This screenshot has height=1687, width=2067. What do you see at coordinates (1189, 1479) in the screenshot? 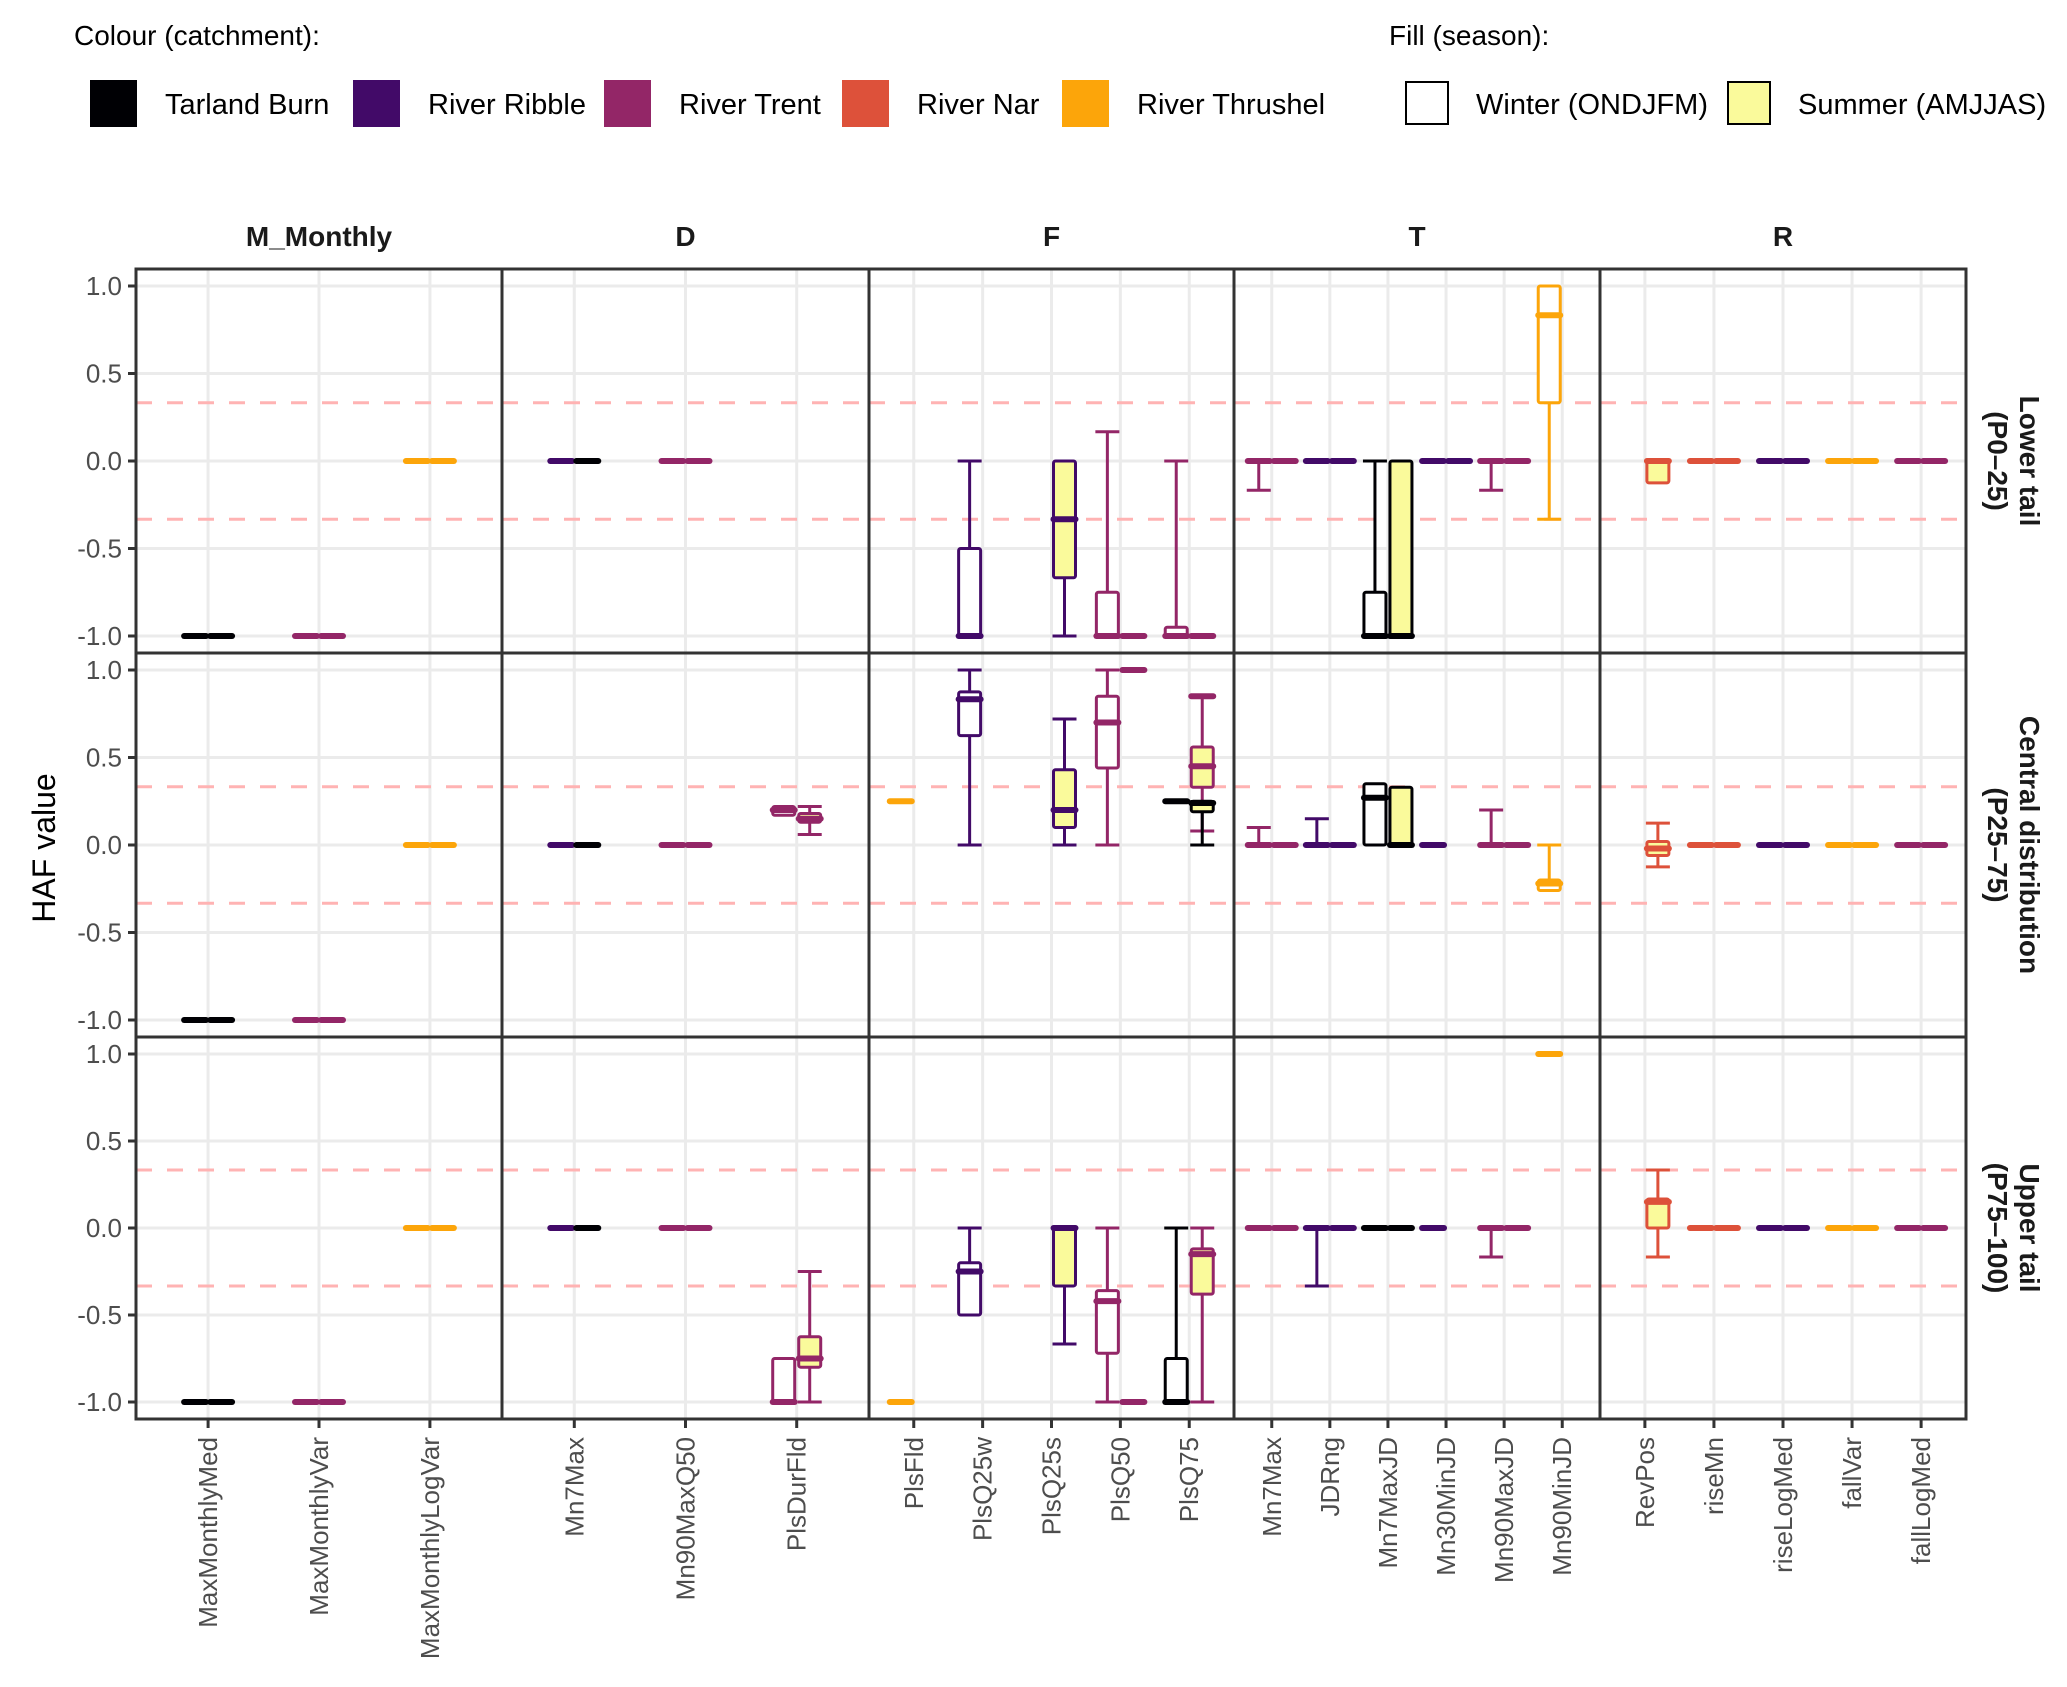
I see `x-tick-label-plsq75: PlsQ75` at bounding box center [1189, 1479].